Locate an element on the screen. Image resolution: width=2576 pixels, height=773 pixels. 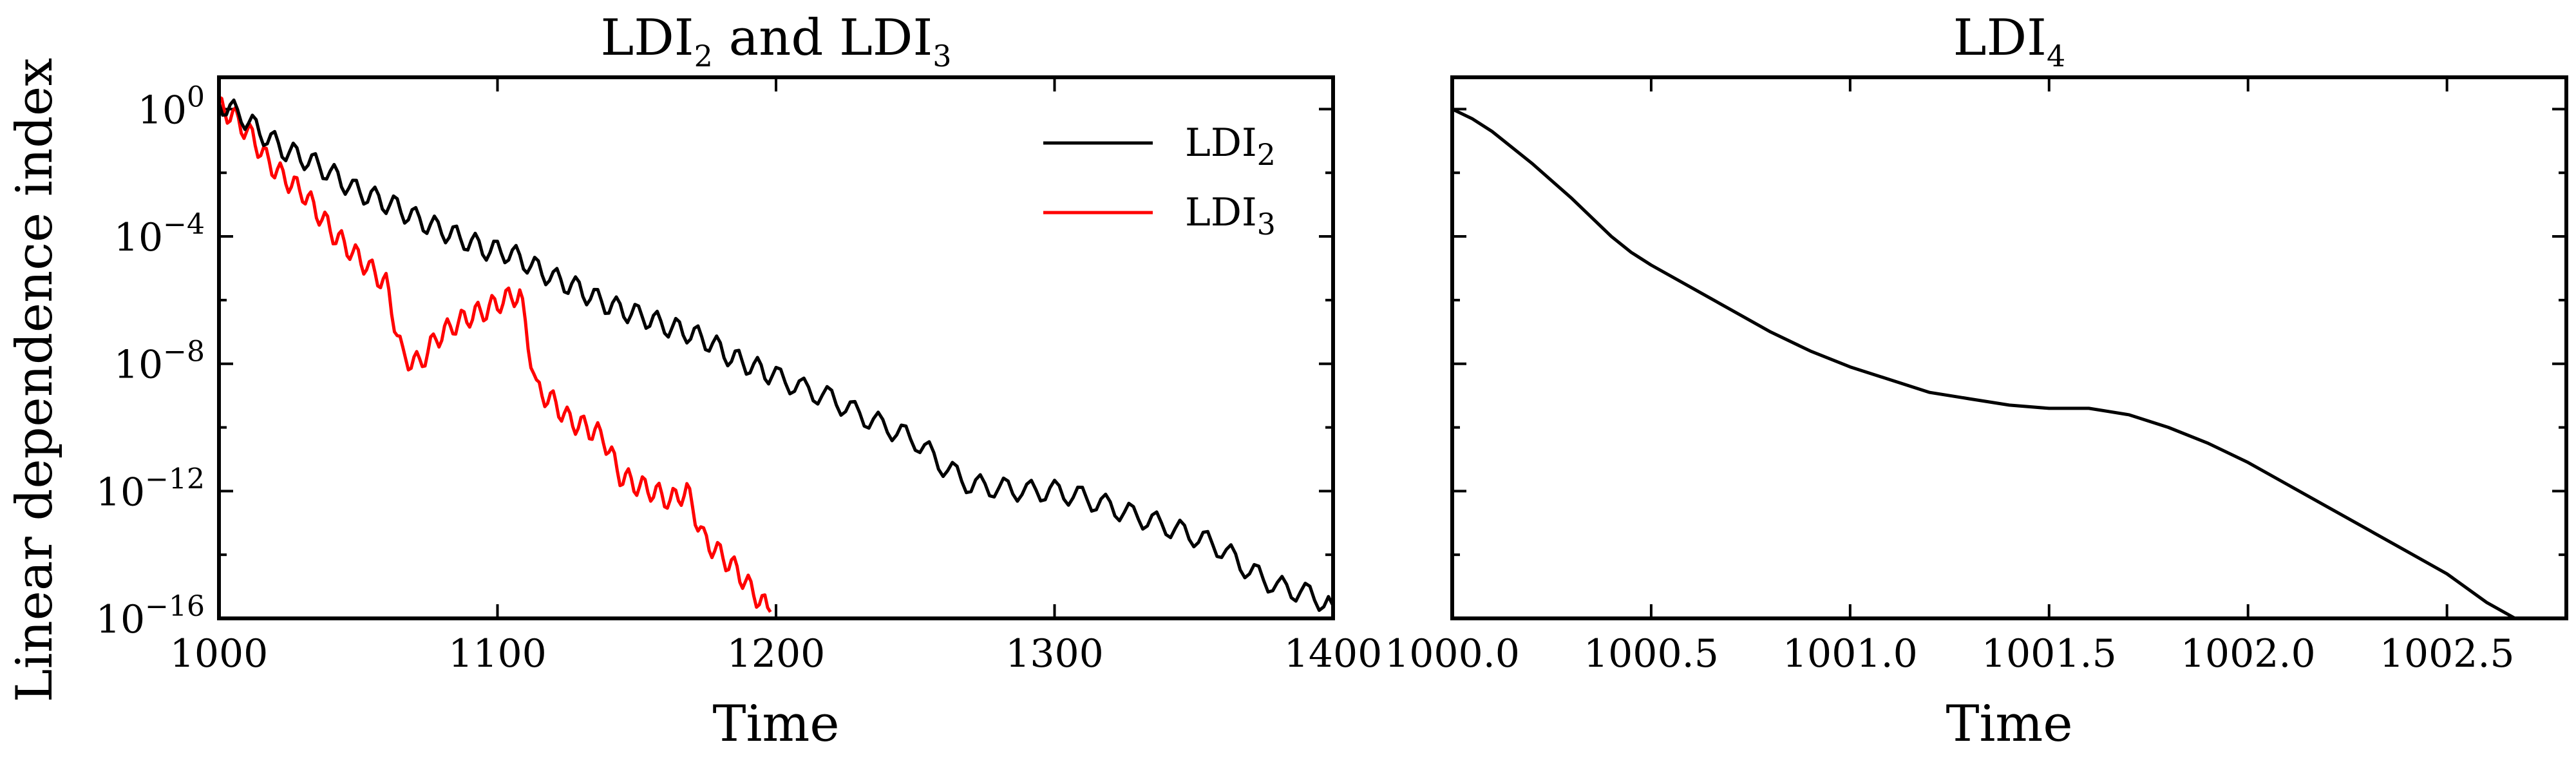
left-x-tick-label: 1000 is located at coordinates (219, 653).